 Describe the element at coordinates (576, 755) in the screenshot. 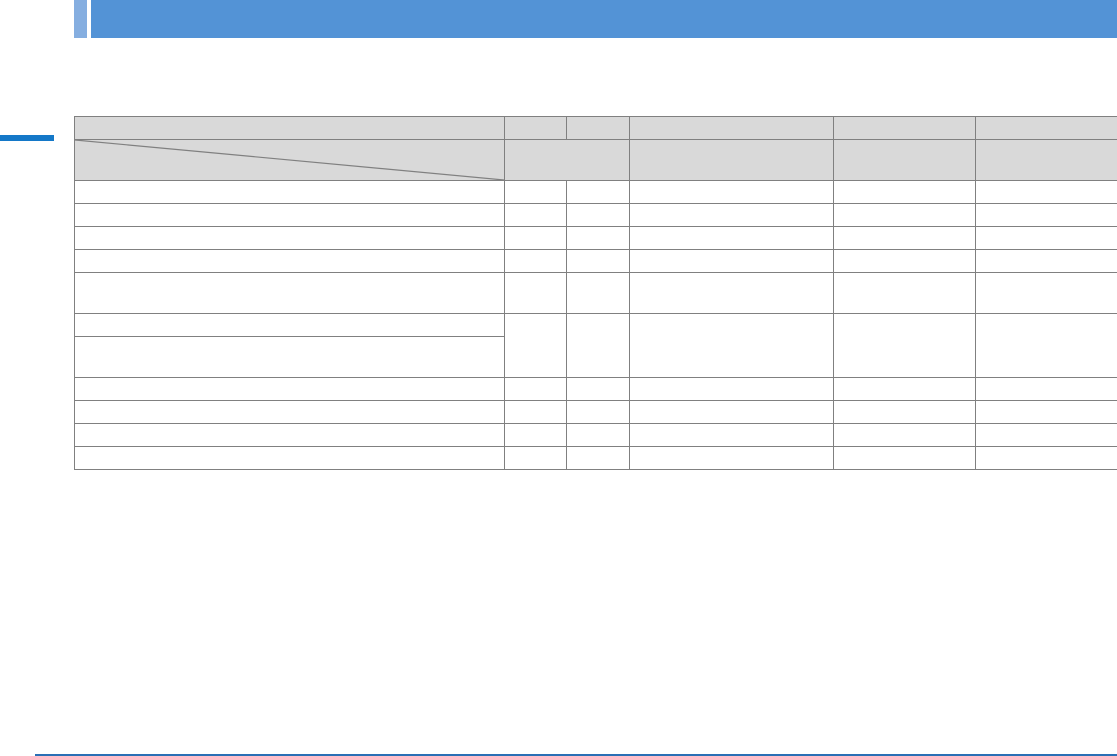

I see `footer-rule` at that location.